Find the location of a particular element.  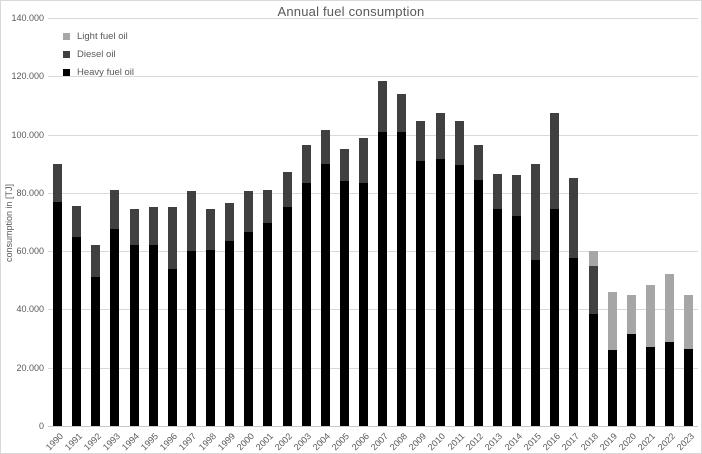

stacked-bar-2009 is located at coordinates (421, 273).